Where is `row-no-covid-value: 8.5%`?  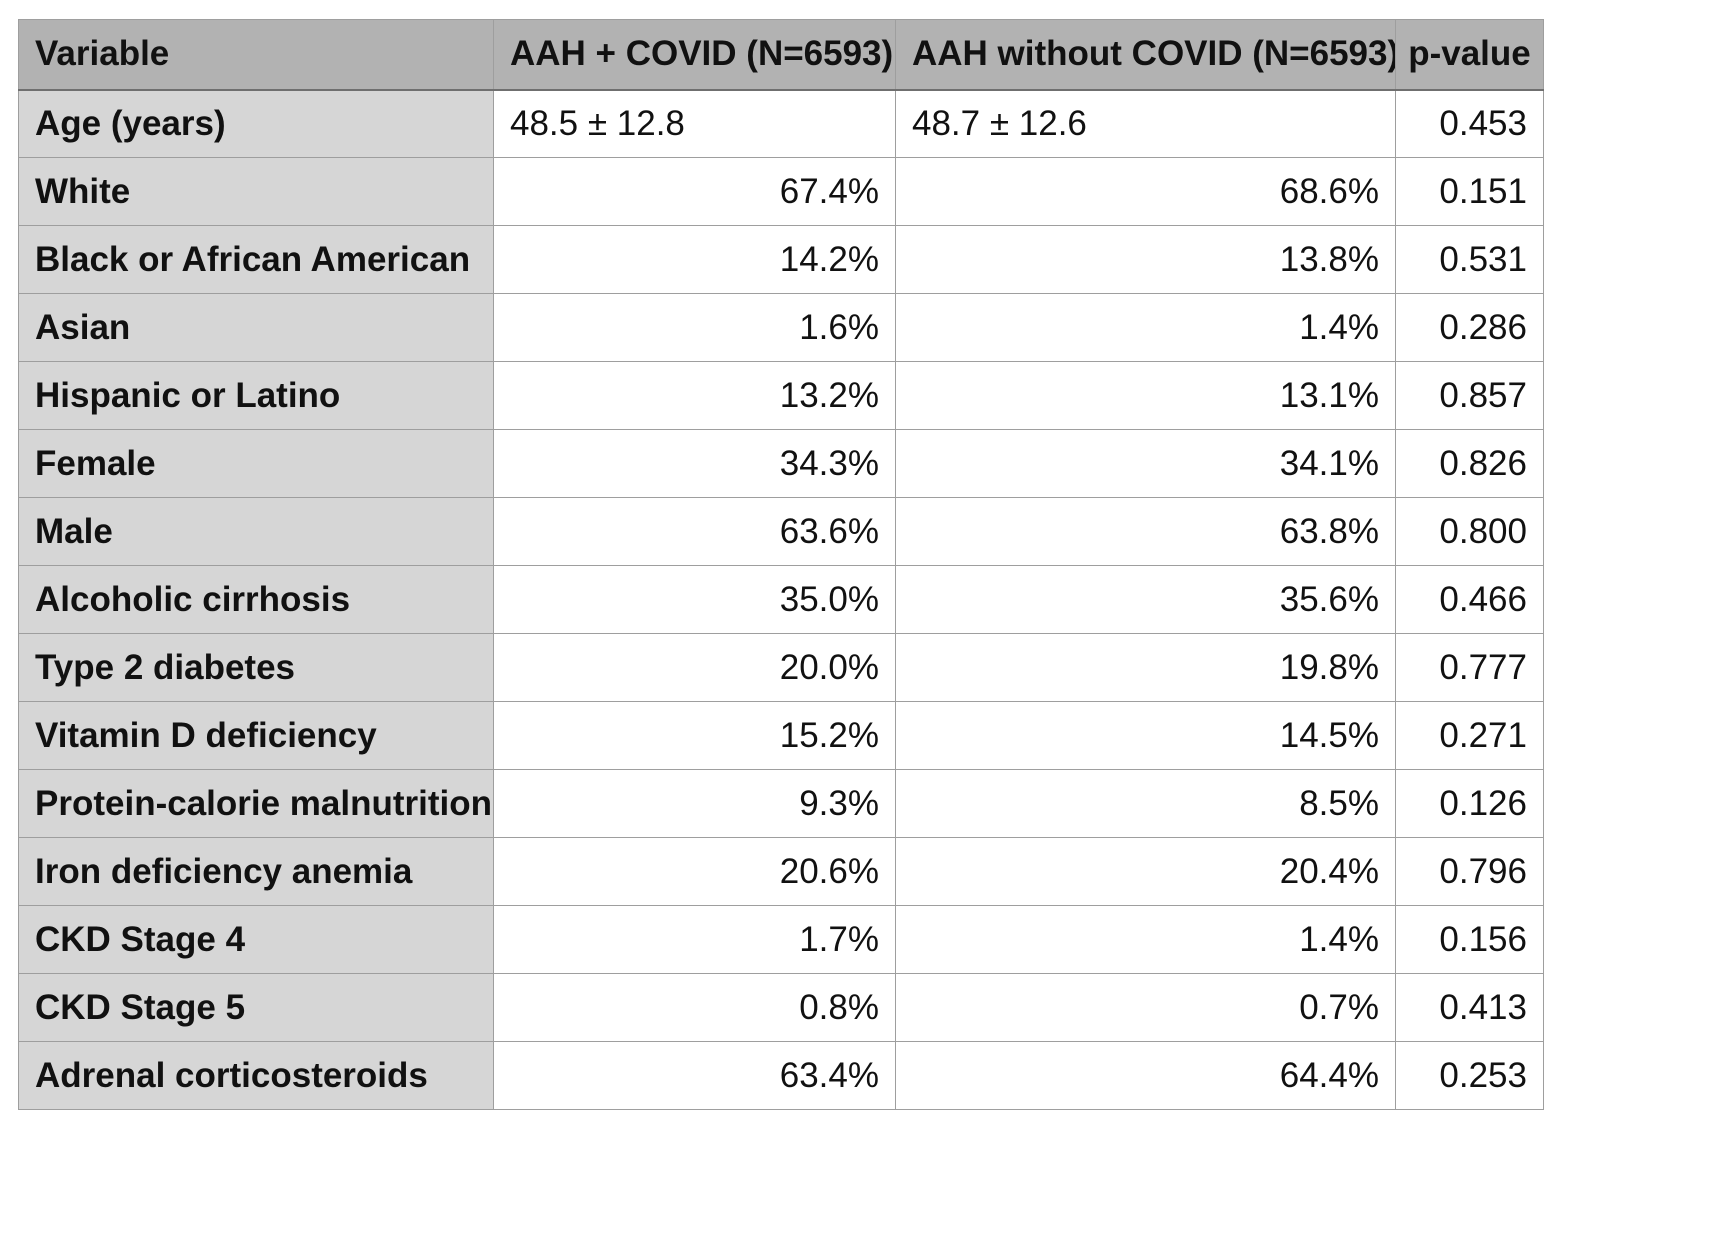
row-no-covid-value: 8.5% is located at coordinates (1145, 803).